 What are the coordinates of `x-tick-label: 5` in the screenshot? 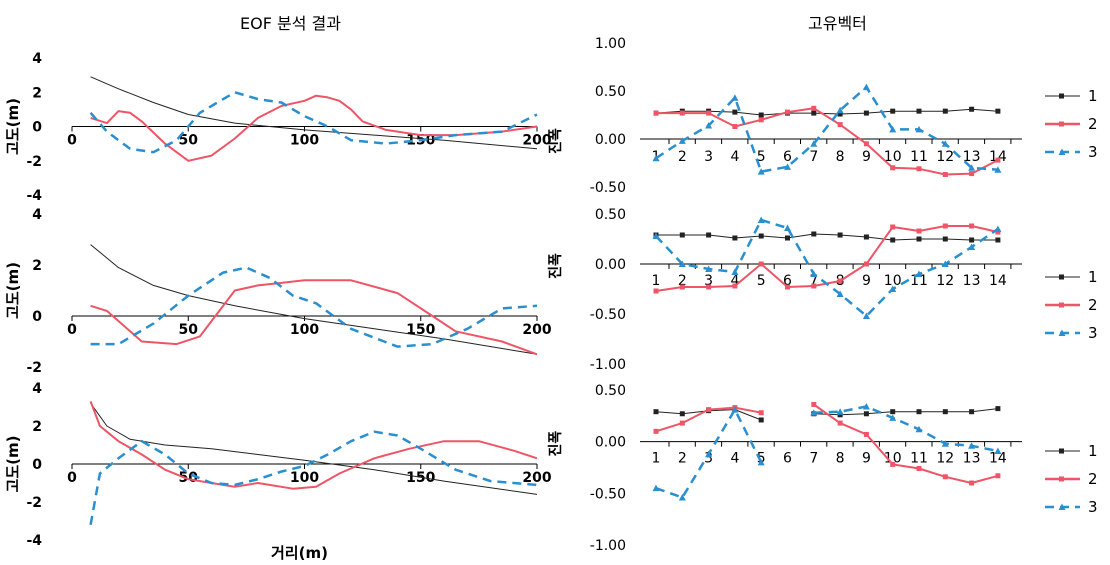 It's located at (761, 281).